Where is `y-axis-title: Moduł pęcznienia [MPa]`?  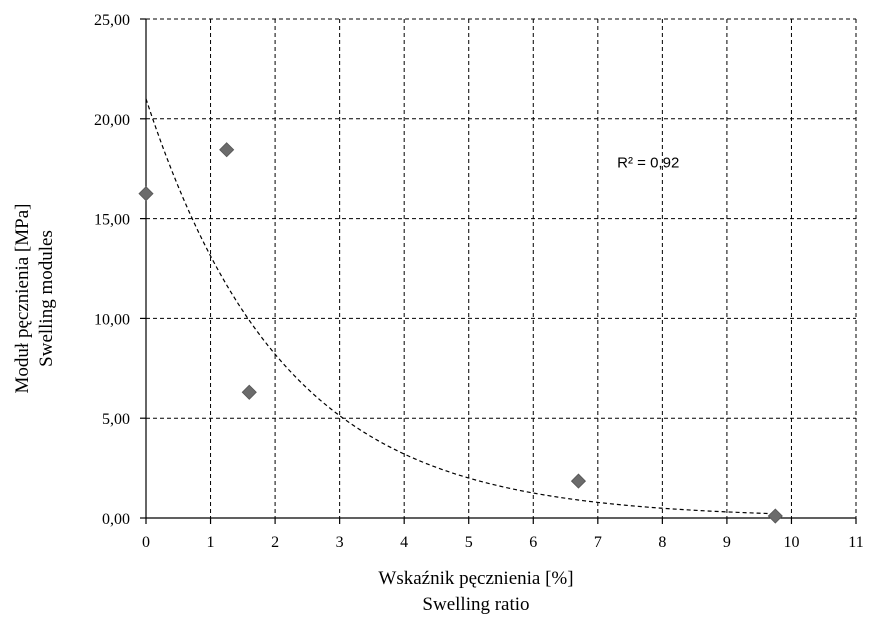
y-axis-title: Moduł pęcznienia [MPa] is located at coordinates (22, 299).